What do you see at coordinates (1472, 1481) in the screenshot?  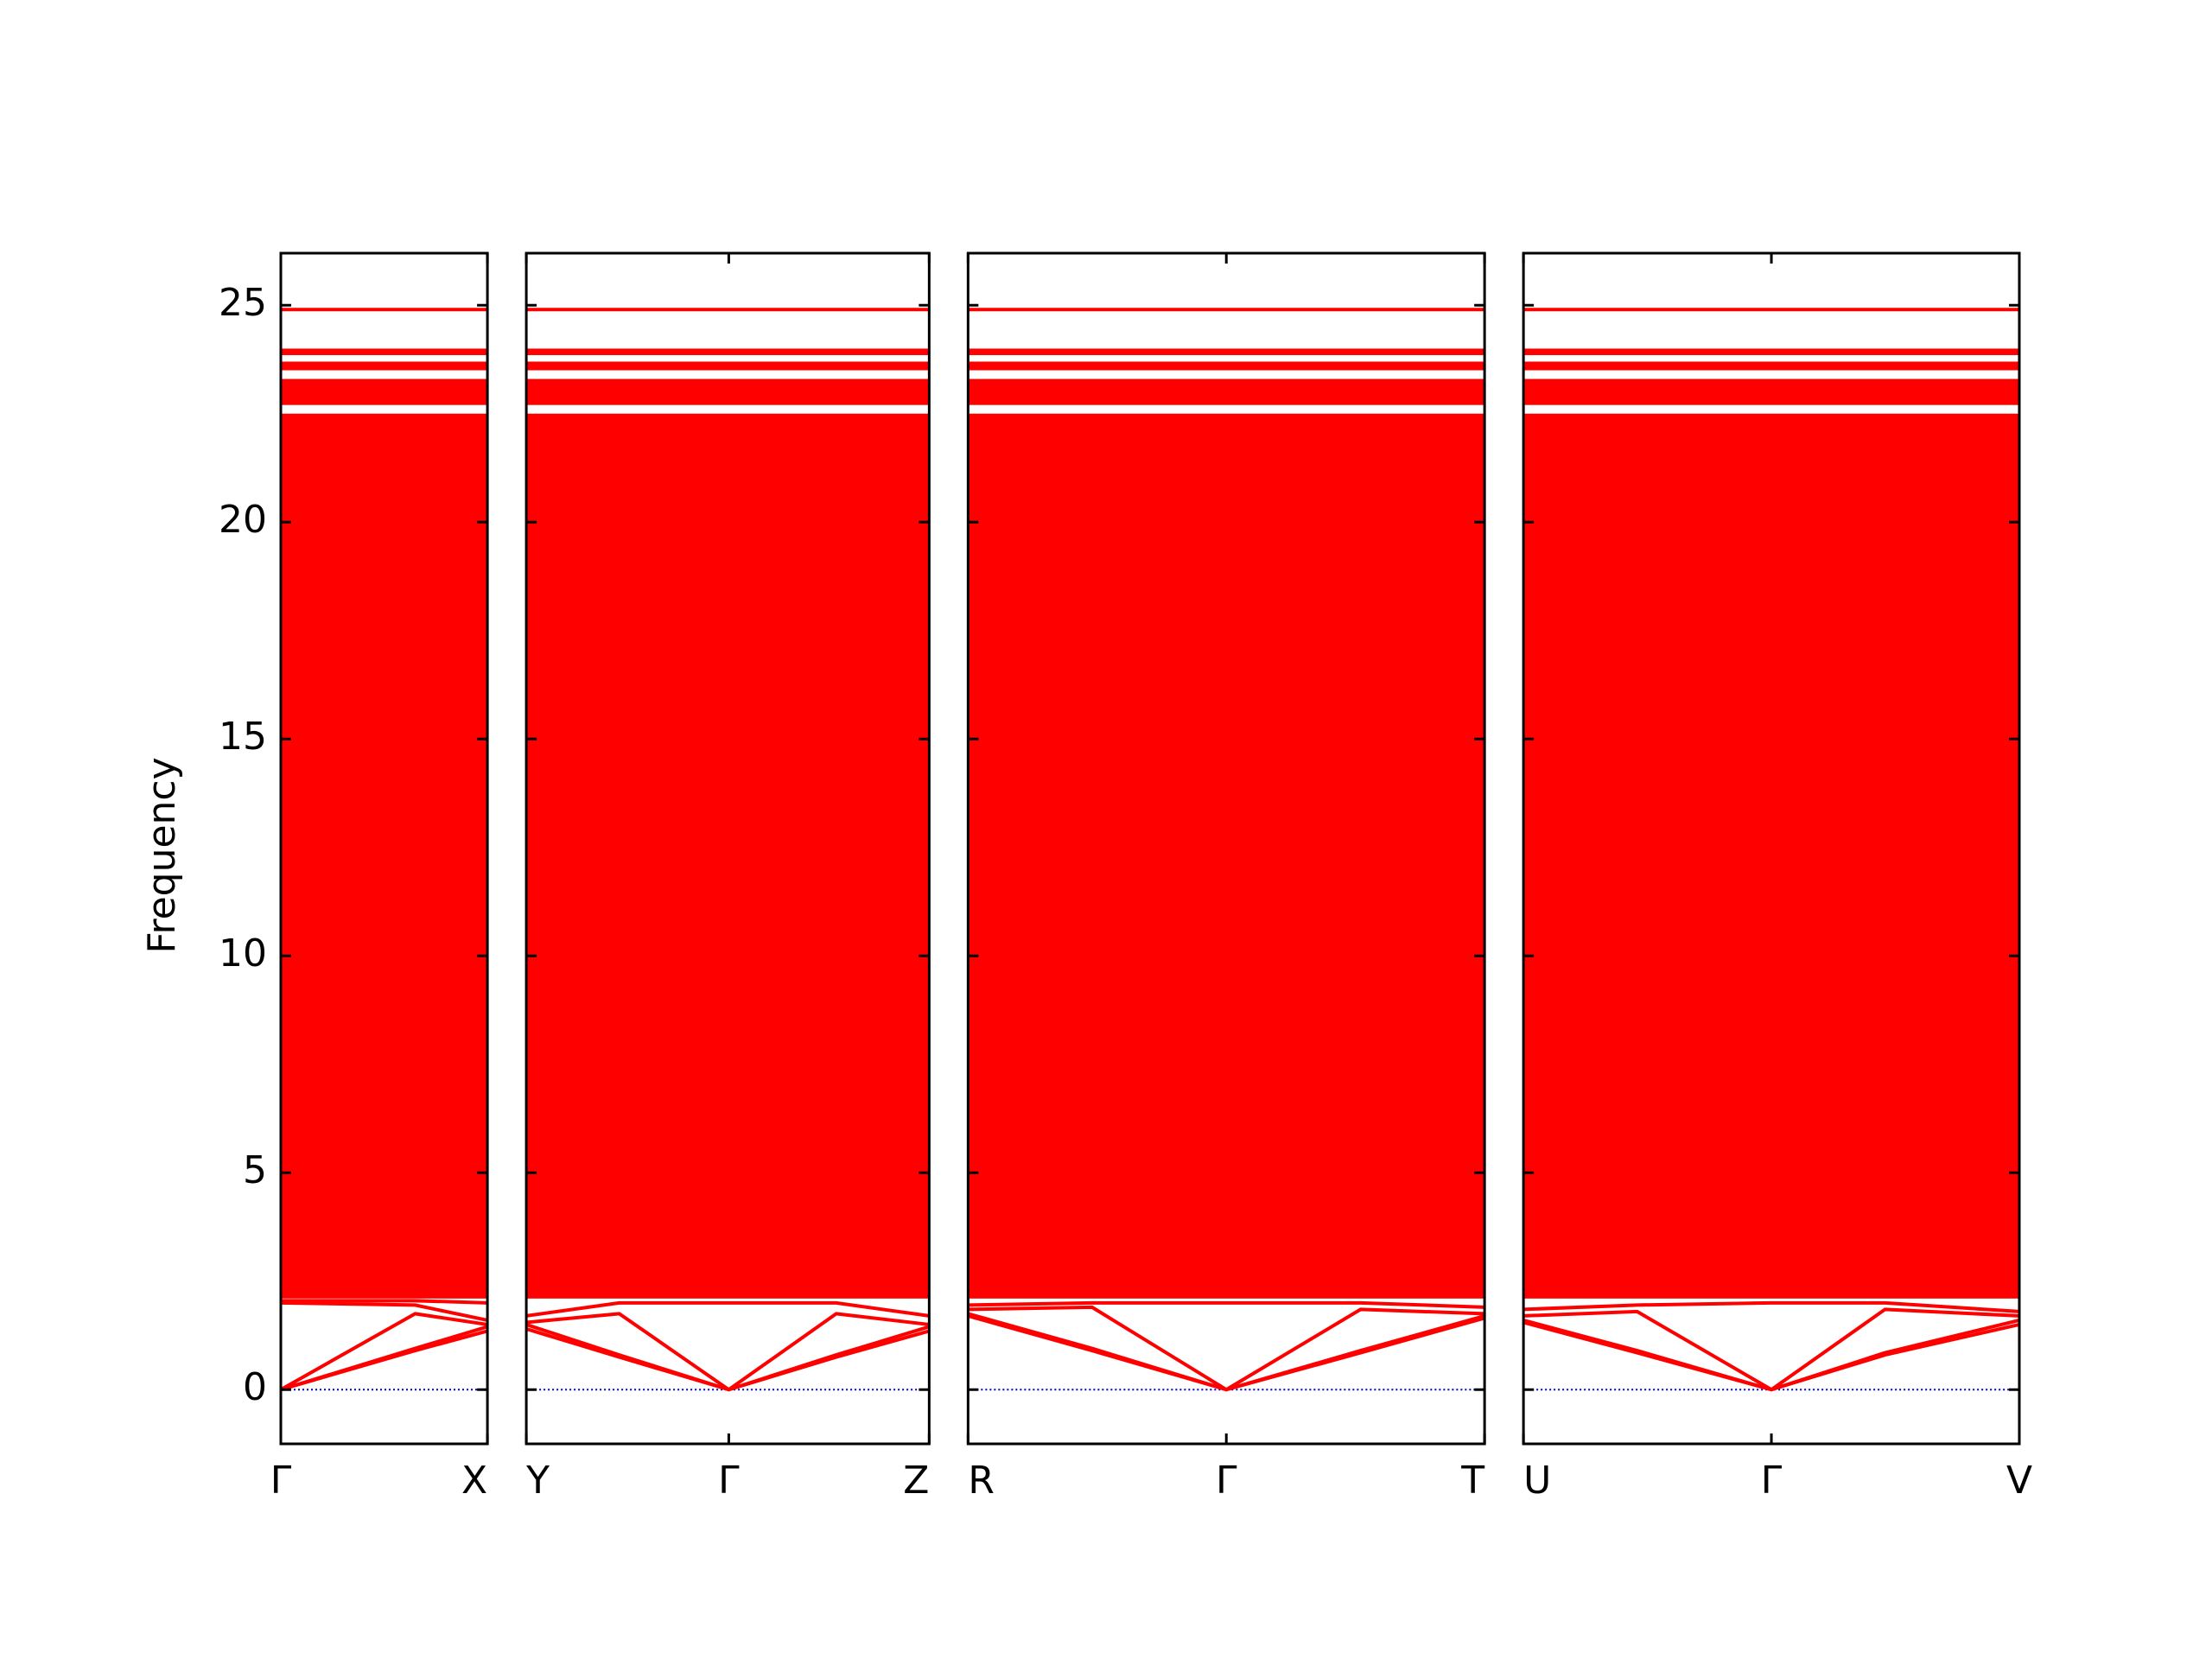 I see `x-tick-label: T` at bounding box center [1472, 1481].